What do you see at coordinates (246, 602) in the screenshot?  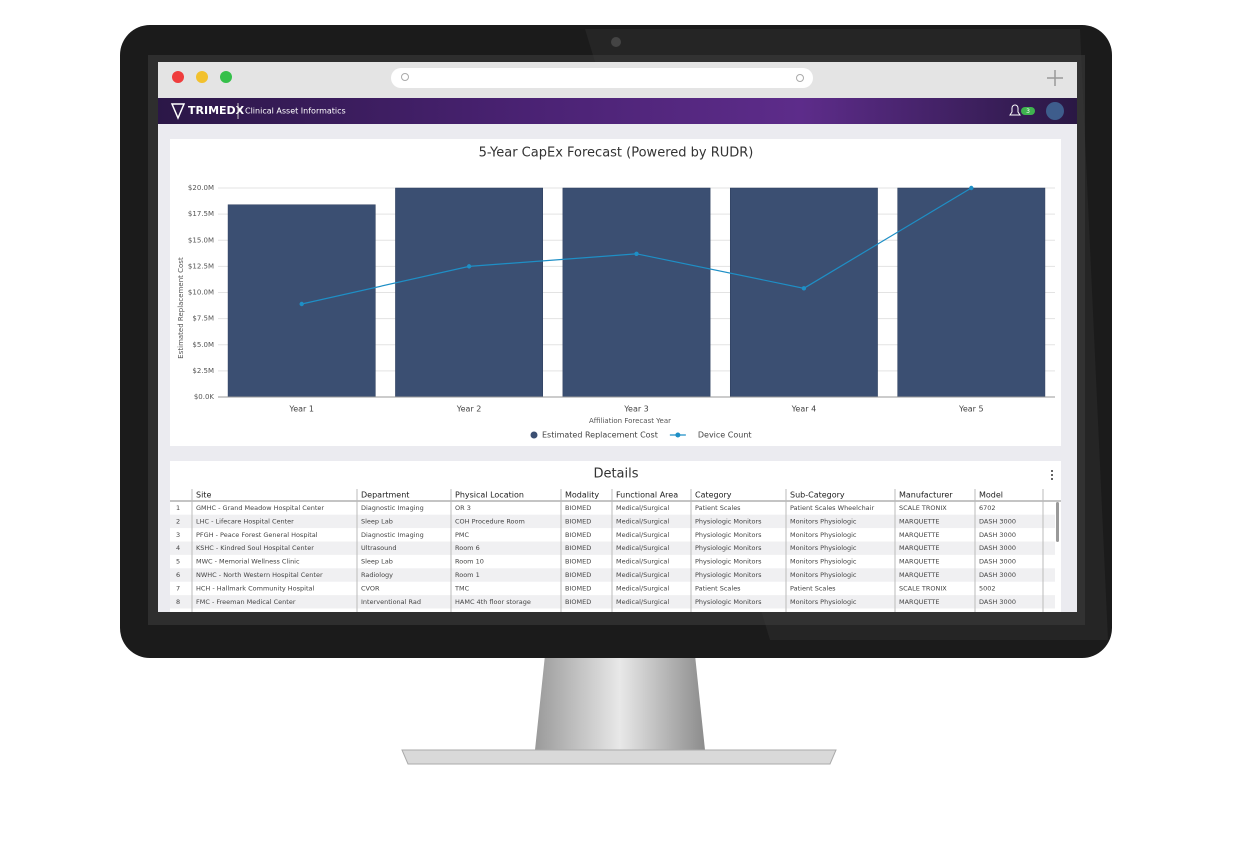 I see `table-cell: FMC - Freeman Medical Center` at bounding box center [246, 602].